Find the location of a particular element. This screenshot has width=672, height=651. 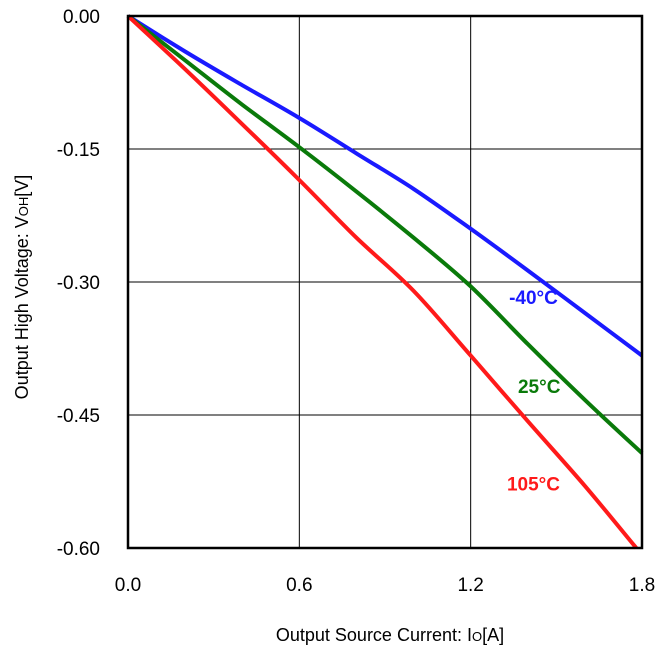

y-tick-labels: 0.00 -0.15 -0.30 -0.45 -0.60 is located at coordinates (78, 283).